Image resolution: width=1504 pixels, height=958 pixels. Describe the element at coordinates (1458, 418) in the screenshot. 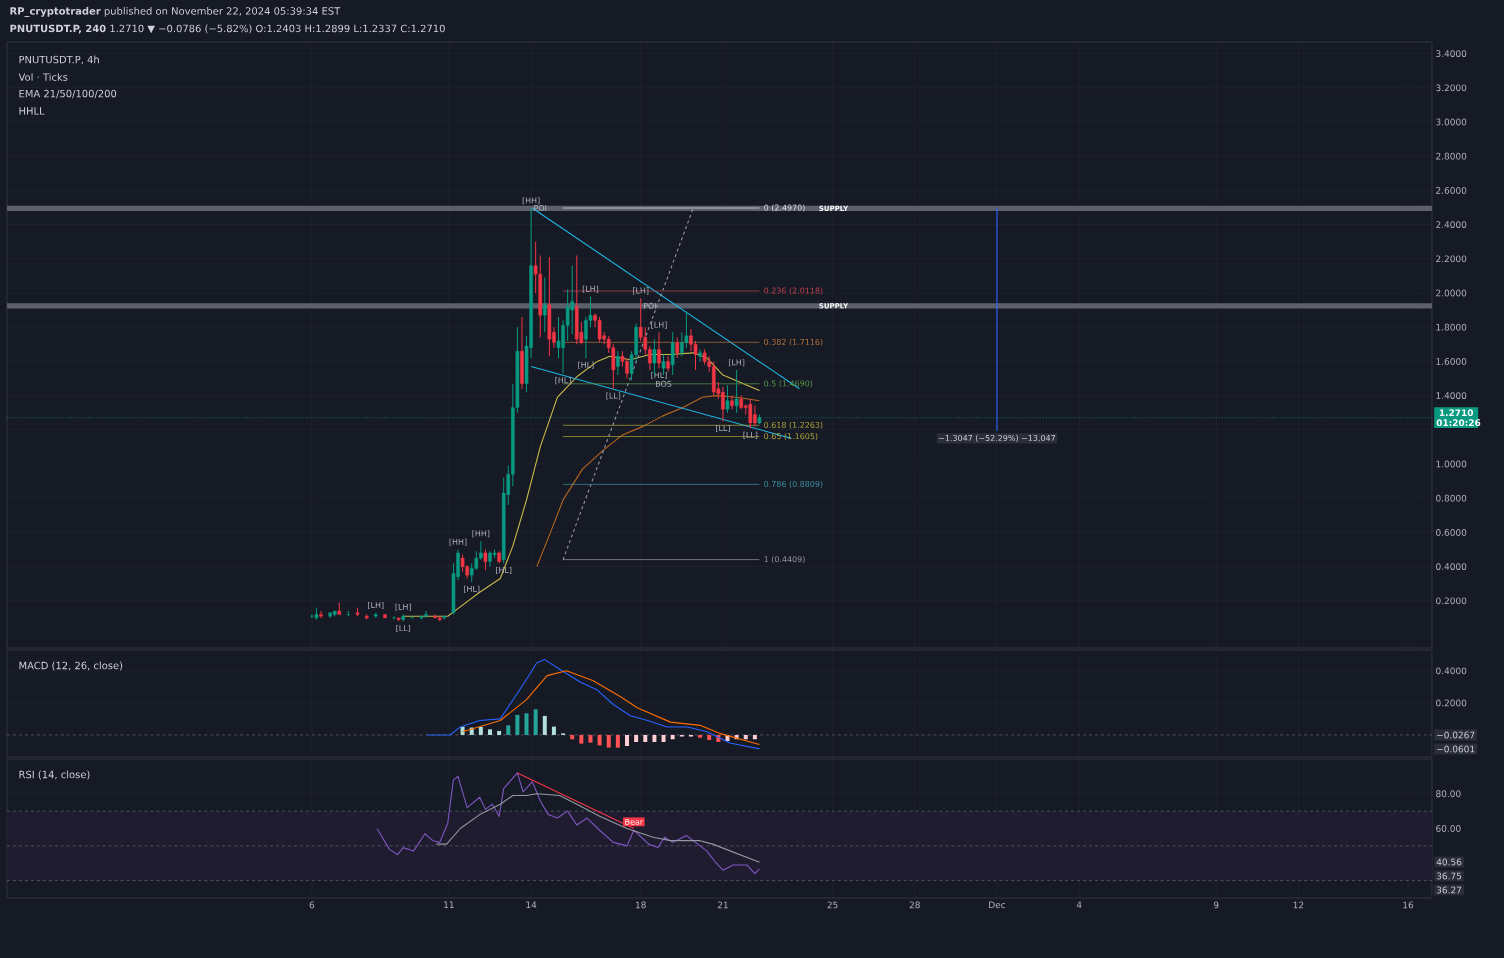

I see `ref-line-label: 1.2710 01:20:26` at that location.